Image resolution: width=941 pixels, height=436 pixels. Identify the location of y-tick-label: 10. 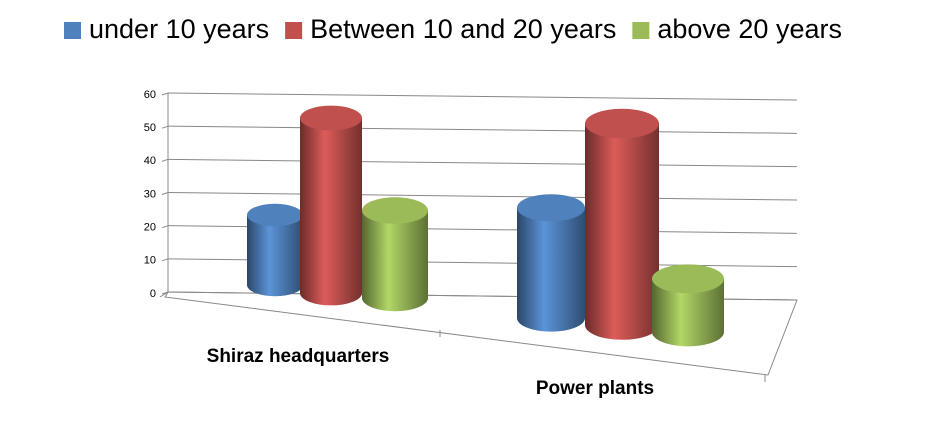
(150, 261).